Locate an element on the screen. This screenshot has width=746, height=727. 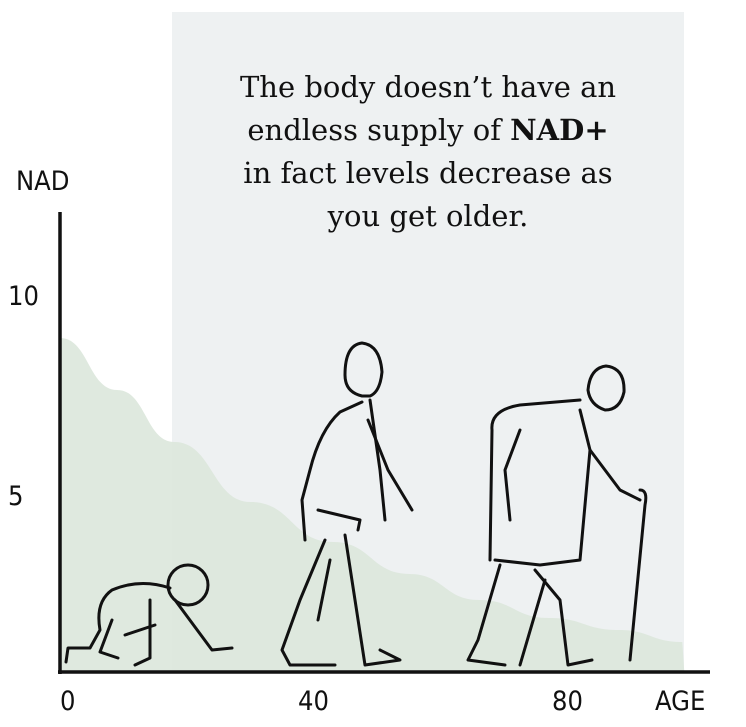
x-axis-label: AGE is located at coordinates (680, 701).